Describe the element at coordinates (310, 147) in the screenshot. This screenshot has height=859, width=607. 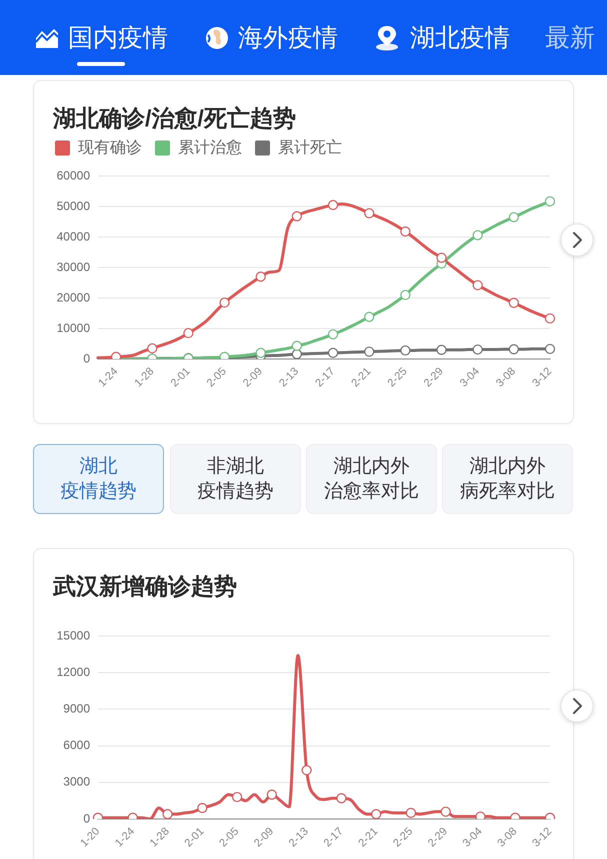
I see `legend-label: 累计死亡` at that location.